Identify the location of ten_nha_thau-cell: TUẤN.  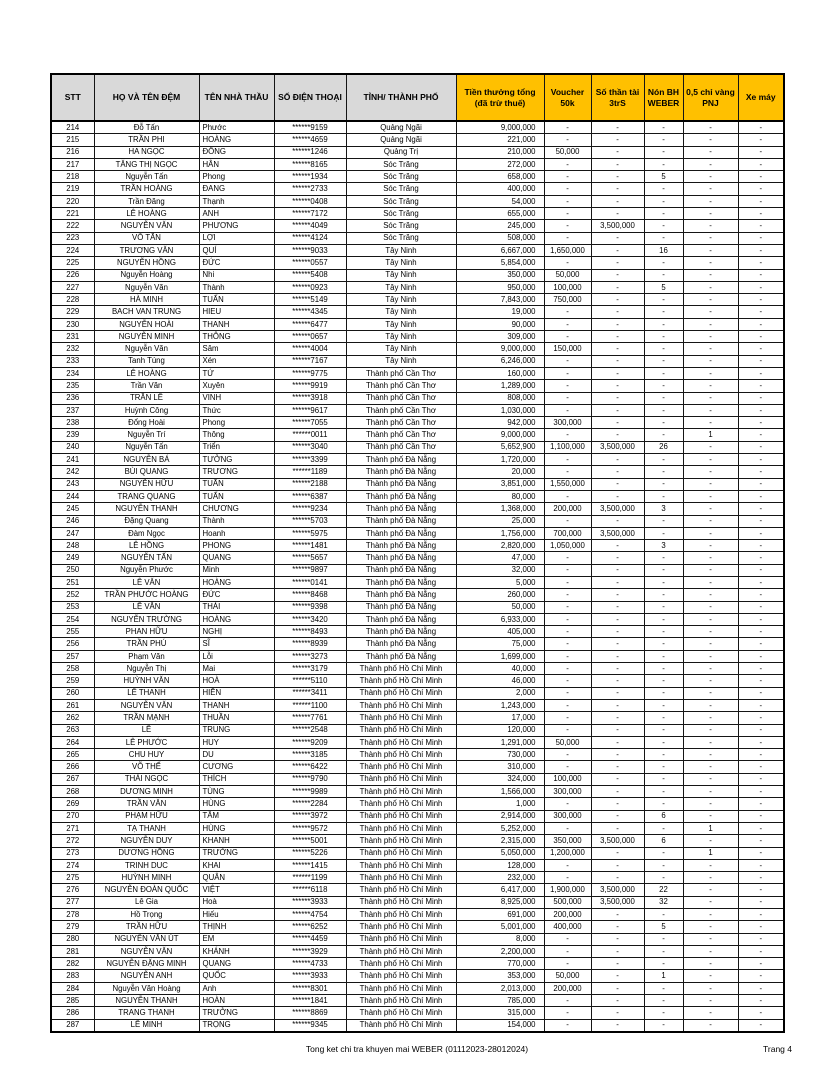
(236, 484).